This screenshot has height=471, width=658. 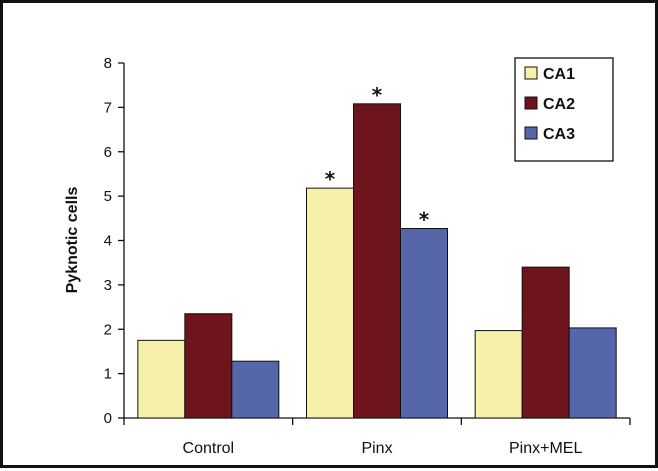 What do you see at coordinates (72, 240) in the screenshot?
I see `y-axis-label: Pyknotic cells` at bounding box center [72, 240].